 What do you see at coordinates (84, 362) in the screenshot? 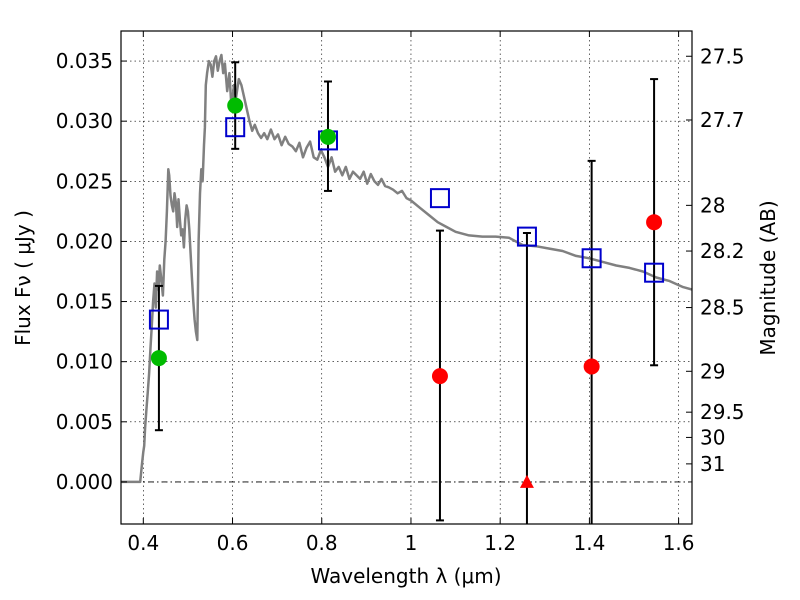
I see `y-tick-label: 0.010` at bounding box center [84, 362].